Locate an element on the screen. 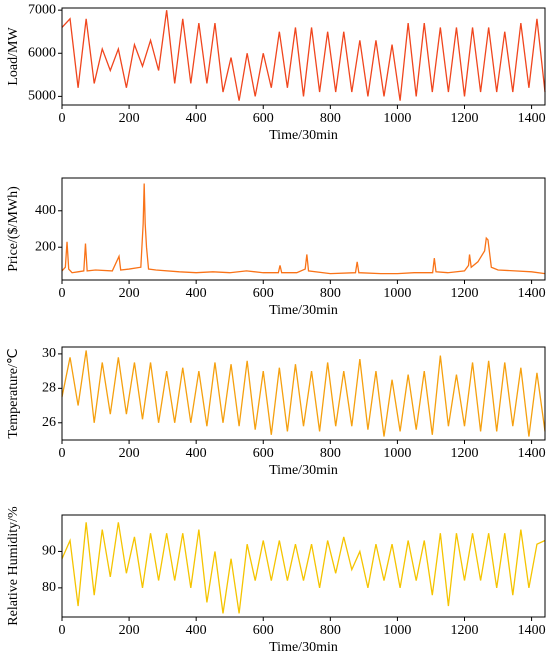 The width and height of the screenshot is (550, 664). y-tick-label: 26 is located at coordinates (49, 422).